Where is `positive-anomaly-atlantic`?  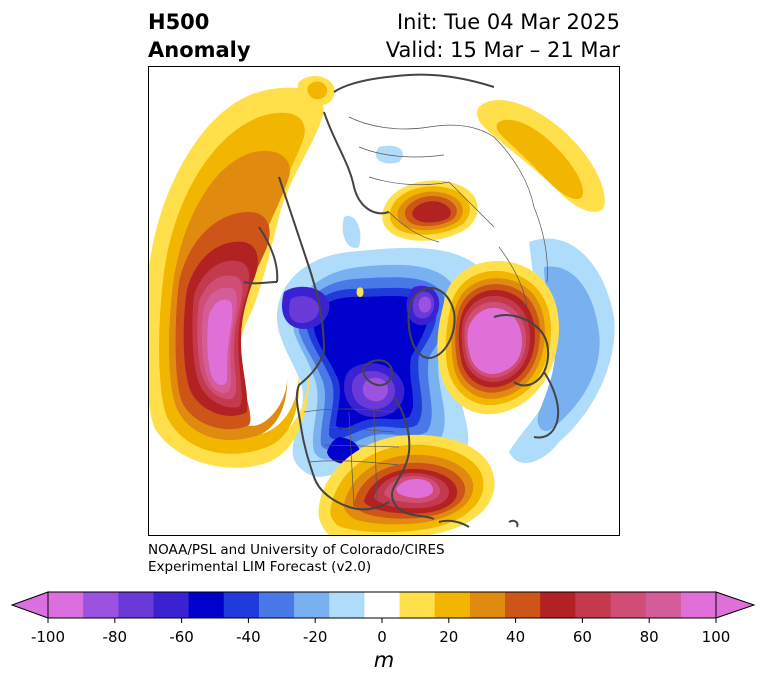
positive-anomaly-atlantic is located at coordinates (498, 338).